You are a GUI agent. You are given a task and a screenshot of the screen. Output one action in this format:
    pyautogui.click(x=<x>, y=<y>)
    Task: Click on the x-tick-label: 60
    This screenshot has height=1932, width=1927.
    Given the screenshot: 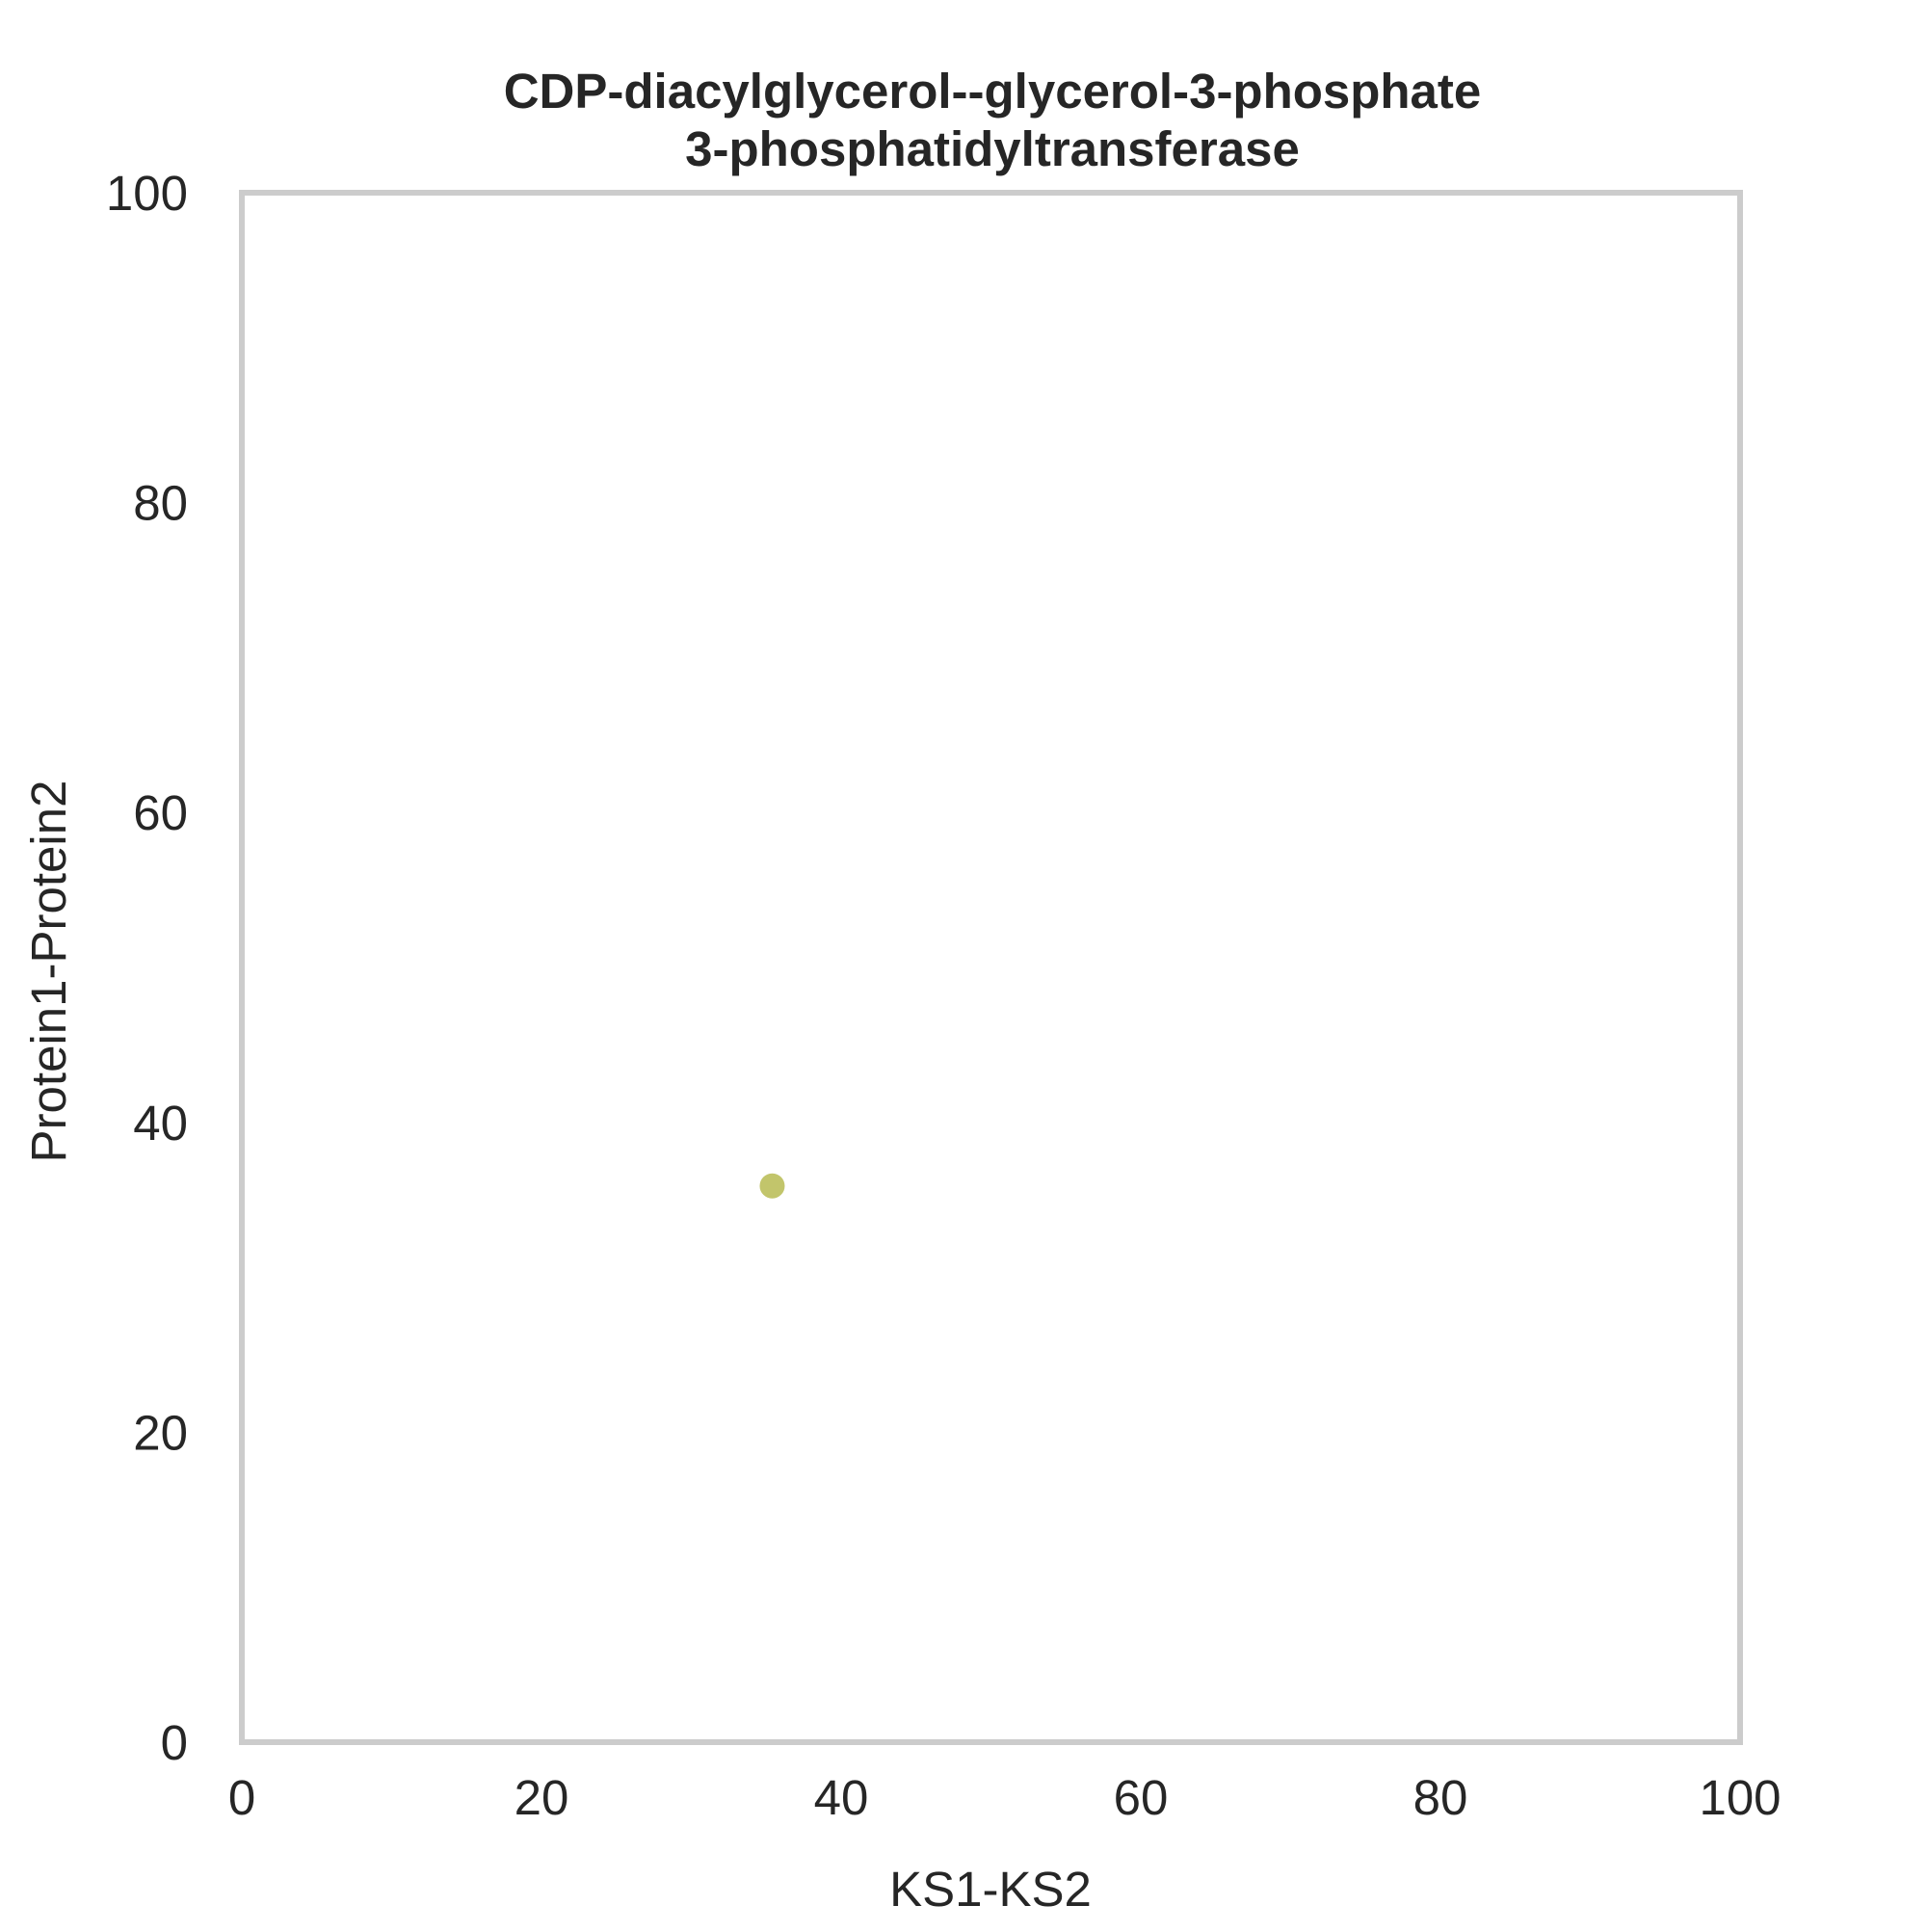 What is the action you would take?
    pyautogui.click(x=1141, y=1797)
    